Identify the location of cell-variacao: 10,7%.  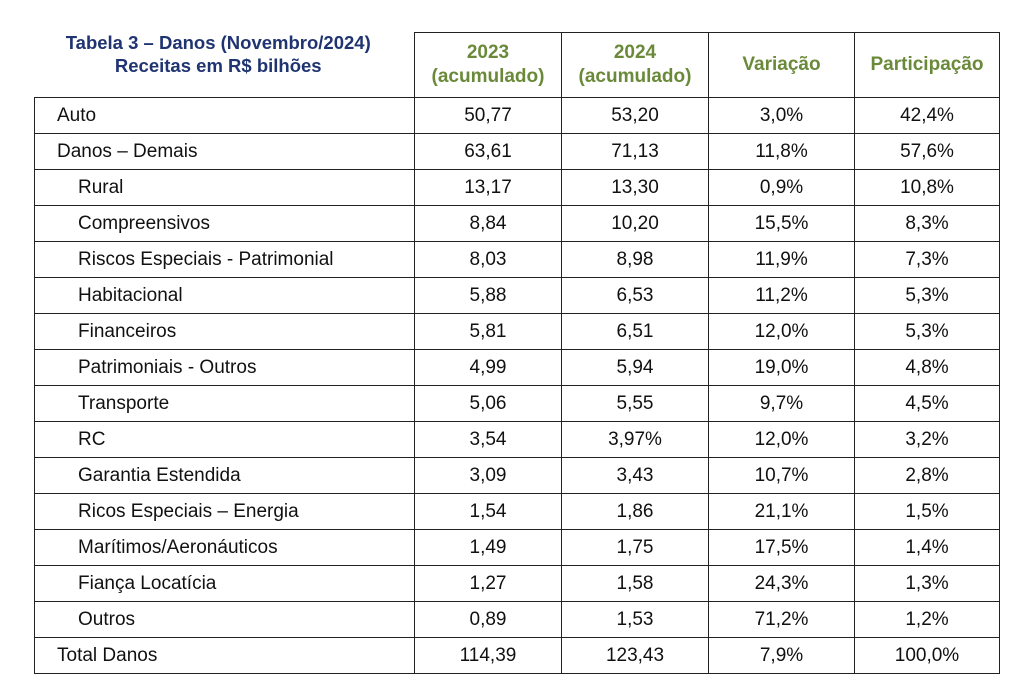
(781, 475).